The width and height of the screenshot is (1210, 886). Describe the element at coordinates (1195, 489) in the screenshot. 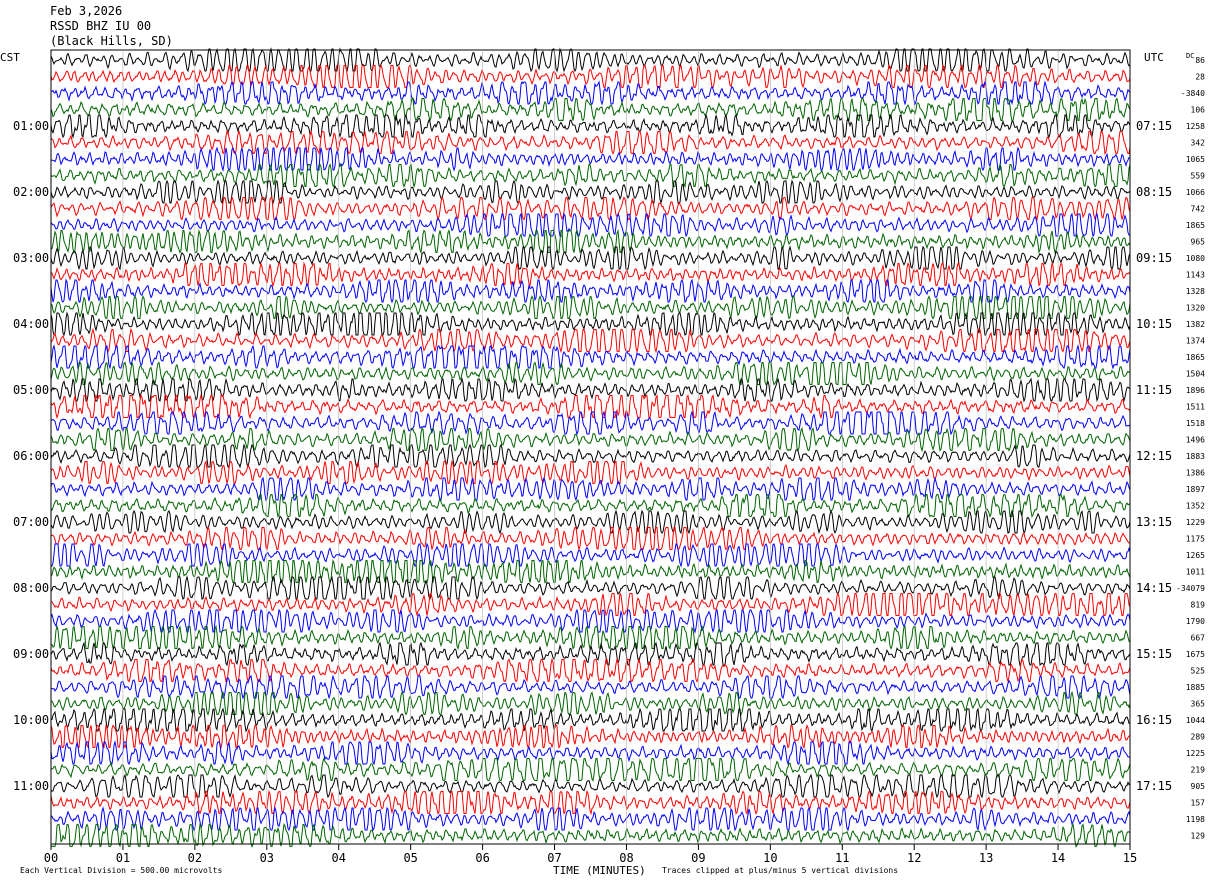

I see `dc-offset-label: 1897` at that location.